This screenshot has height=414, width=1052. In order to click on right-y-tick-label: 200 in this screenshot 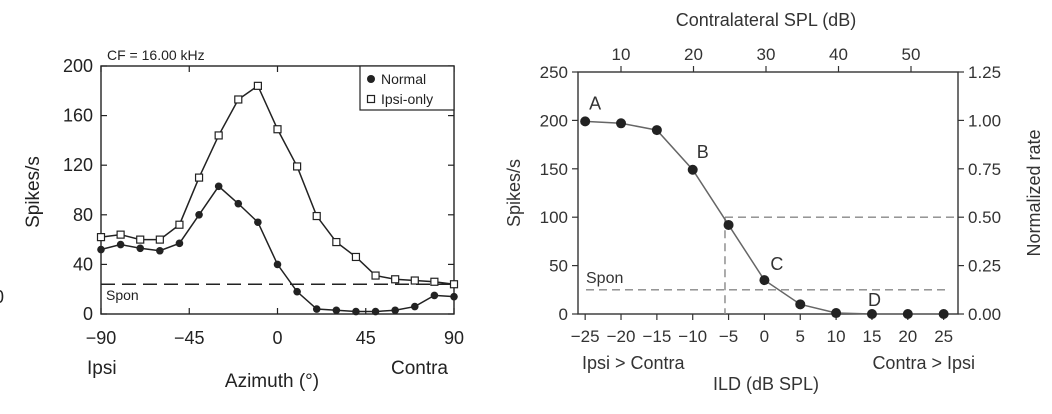, I will do `click(554, 120)`.